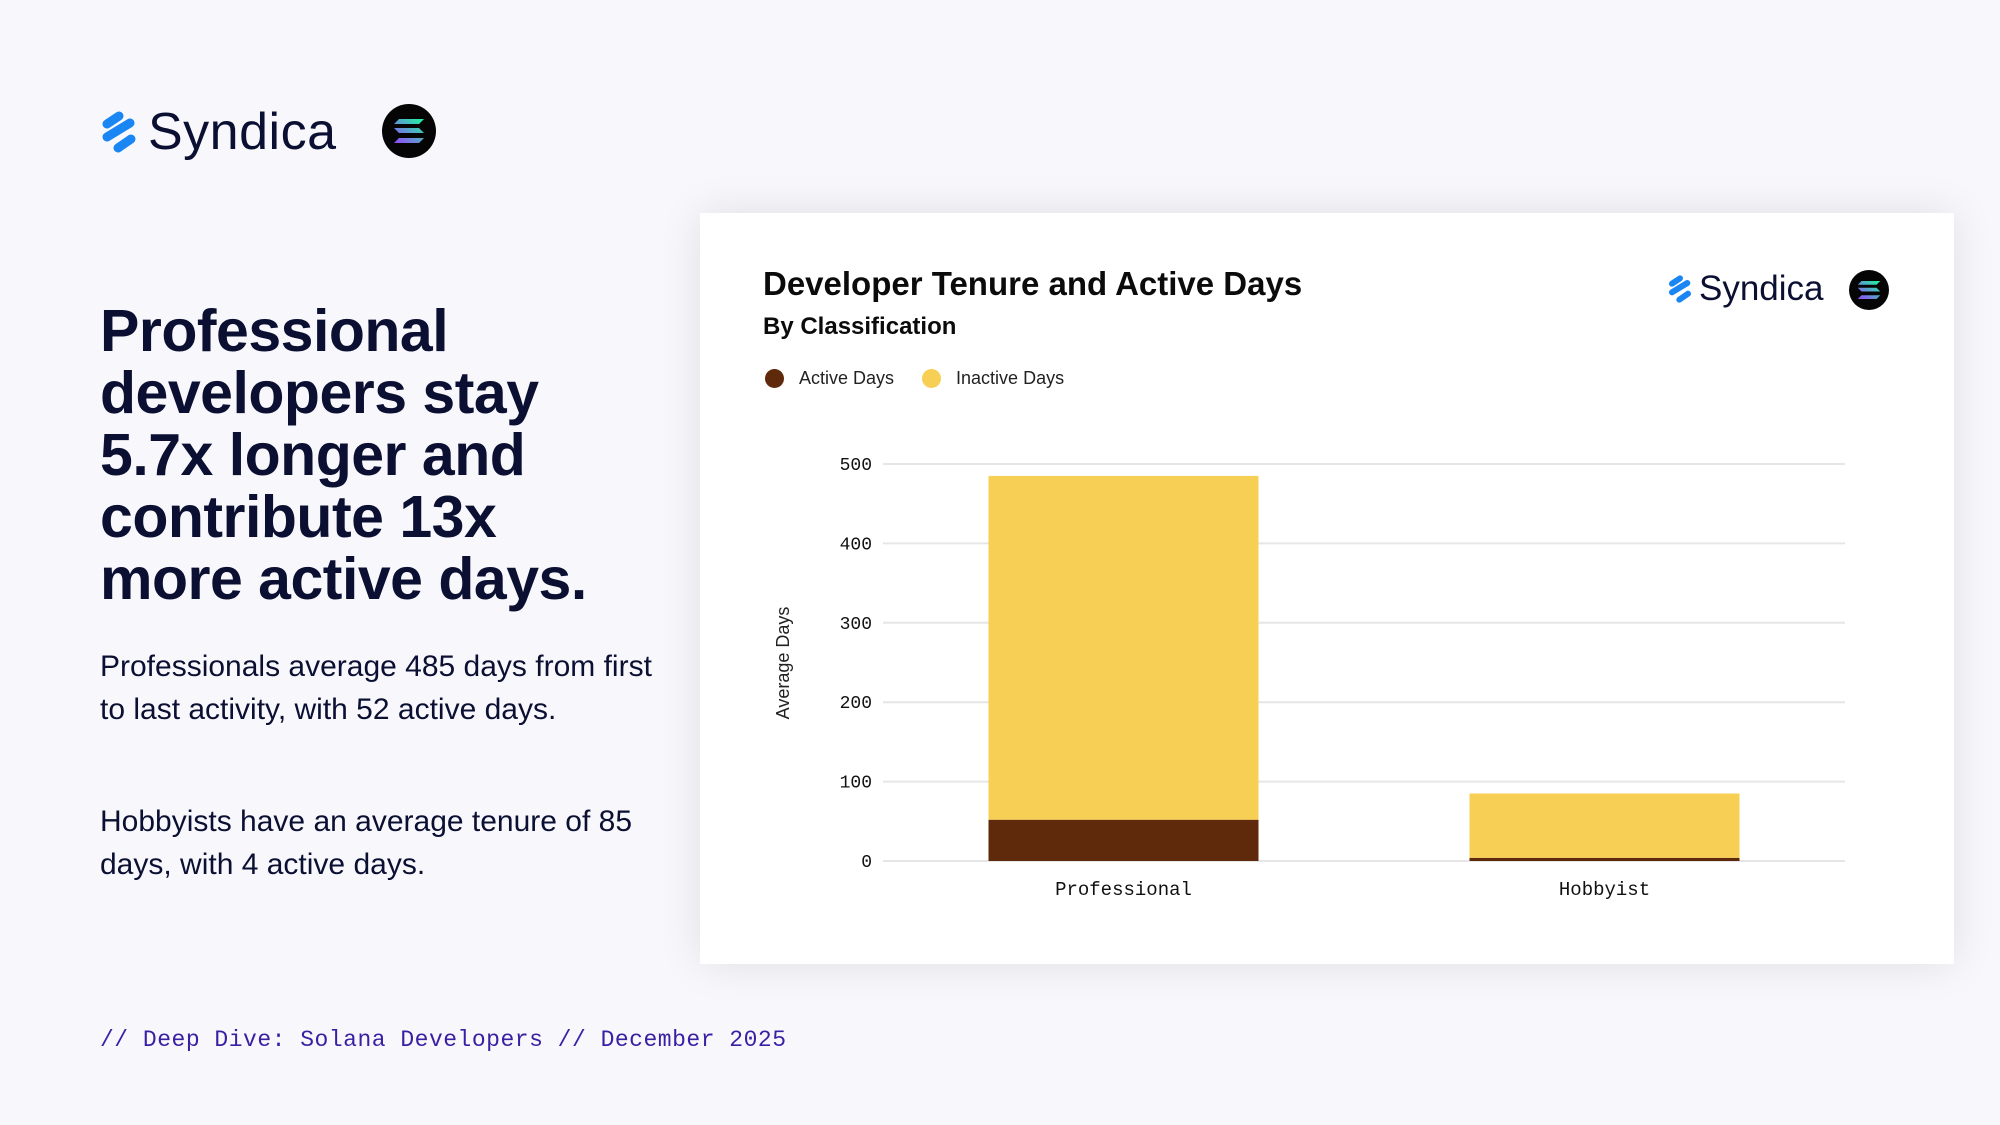  Describe the element at coordinates (856, 784) in the screenshot. I see `y-tick-label: 100` at that location.